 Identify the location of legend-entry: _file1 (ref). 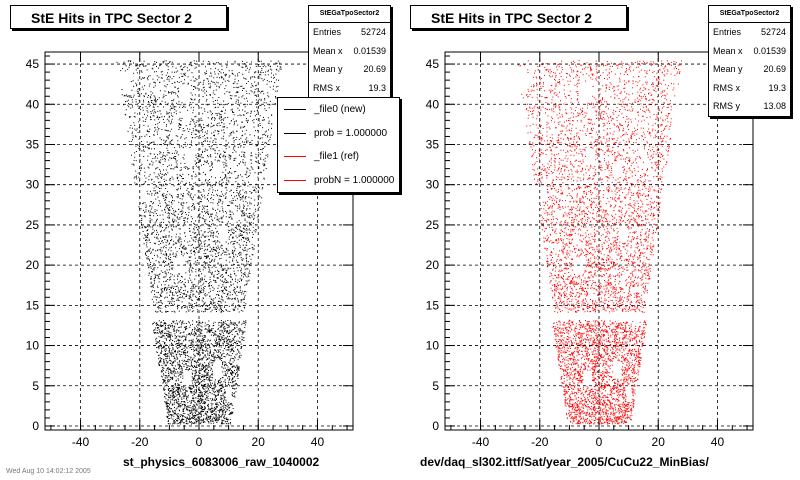
(338, 157).